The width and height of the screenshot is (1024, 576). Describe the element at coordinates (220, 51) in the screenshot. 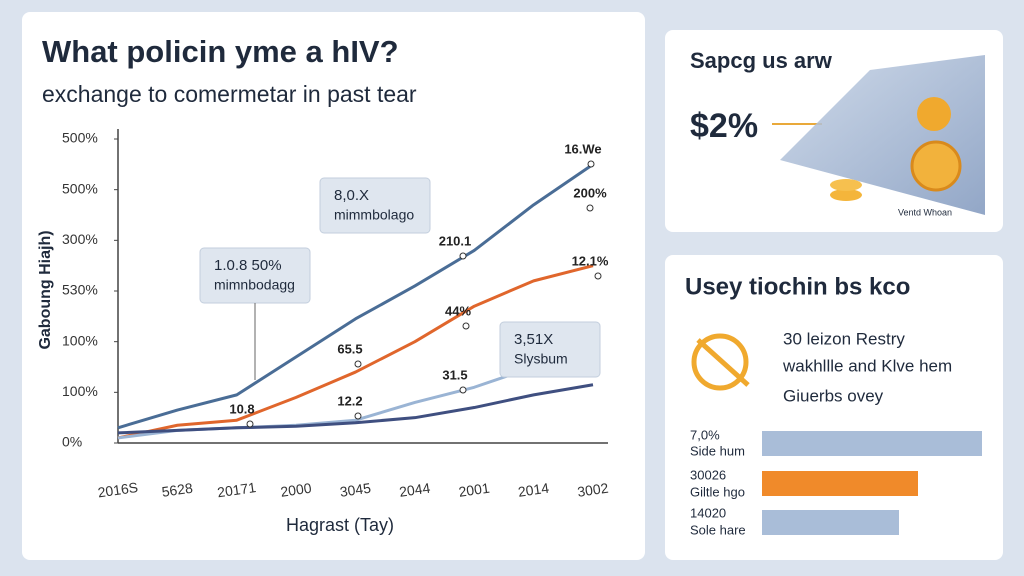

I see `chart-title: What policin yme a hIV?` at that location.